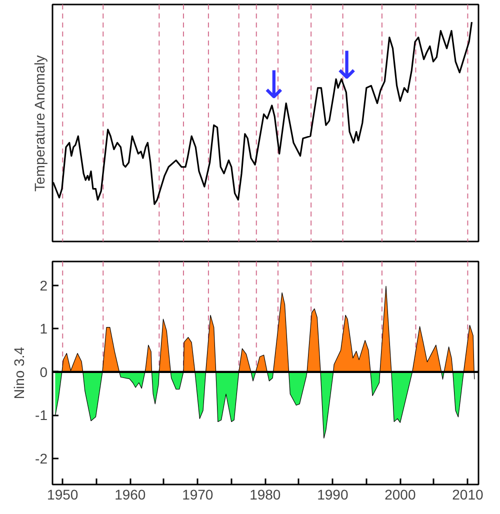  I want to click on x-tick-label: 1960, so click(130, 494).